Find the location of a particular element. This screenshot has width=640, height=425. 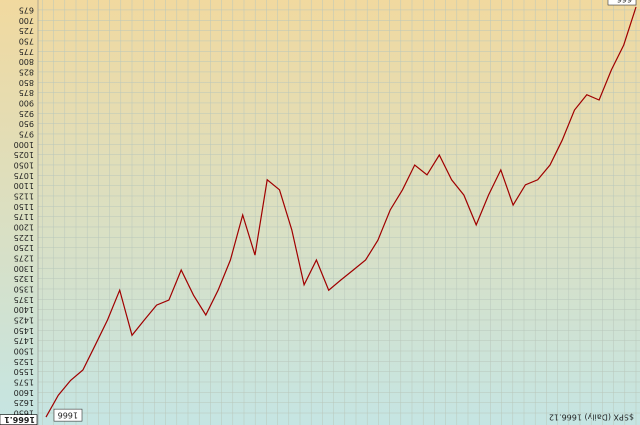

y-tick-label: 850 is located at coordinates (26, 82).